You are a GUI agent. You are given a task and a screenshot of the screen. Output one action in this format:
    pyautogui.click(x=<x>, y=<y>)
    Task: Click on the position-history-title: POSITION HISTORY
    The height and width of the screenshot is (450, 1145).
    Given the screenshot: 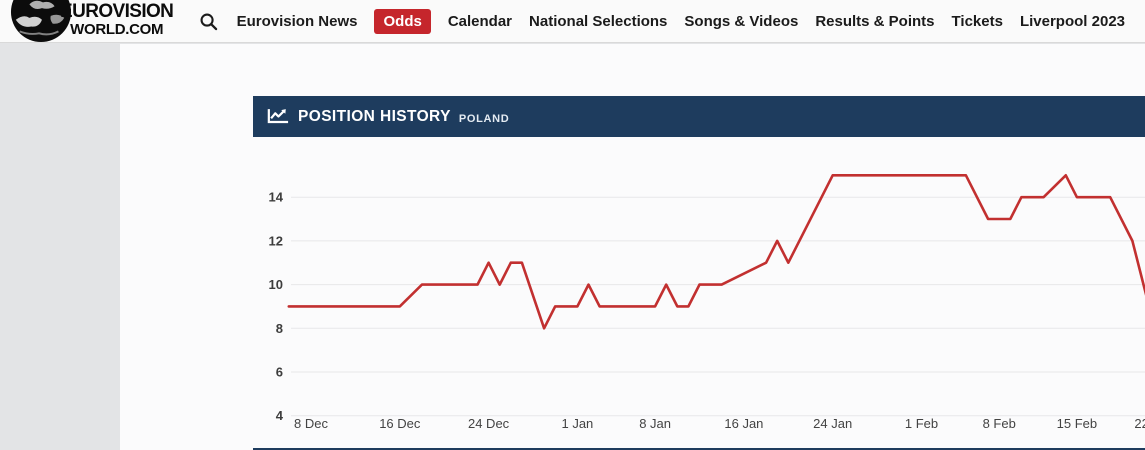 What is the action you would take?
    pyautogui.click(x=374, y=116)
    